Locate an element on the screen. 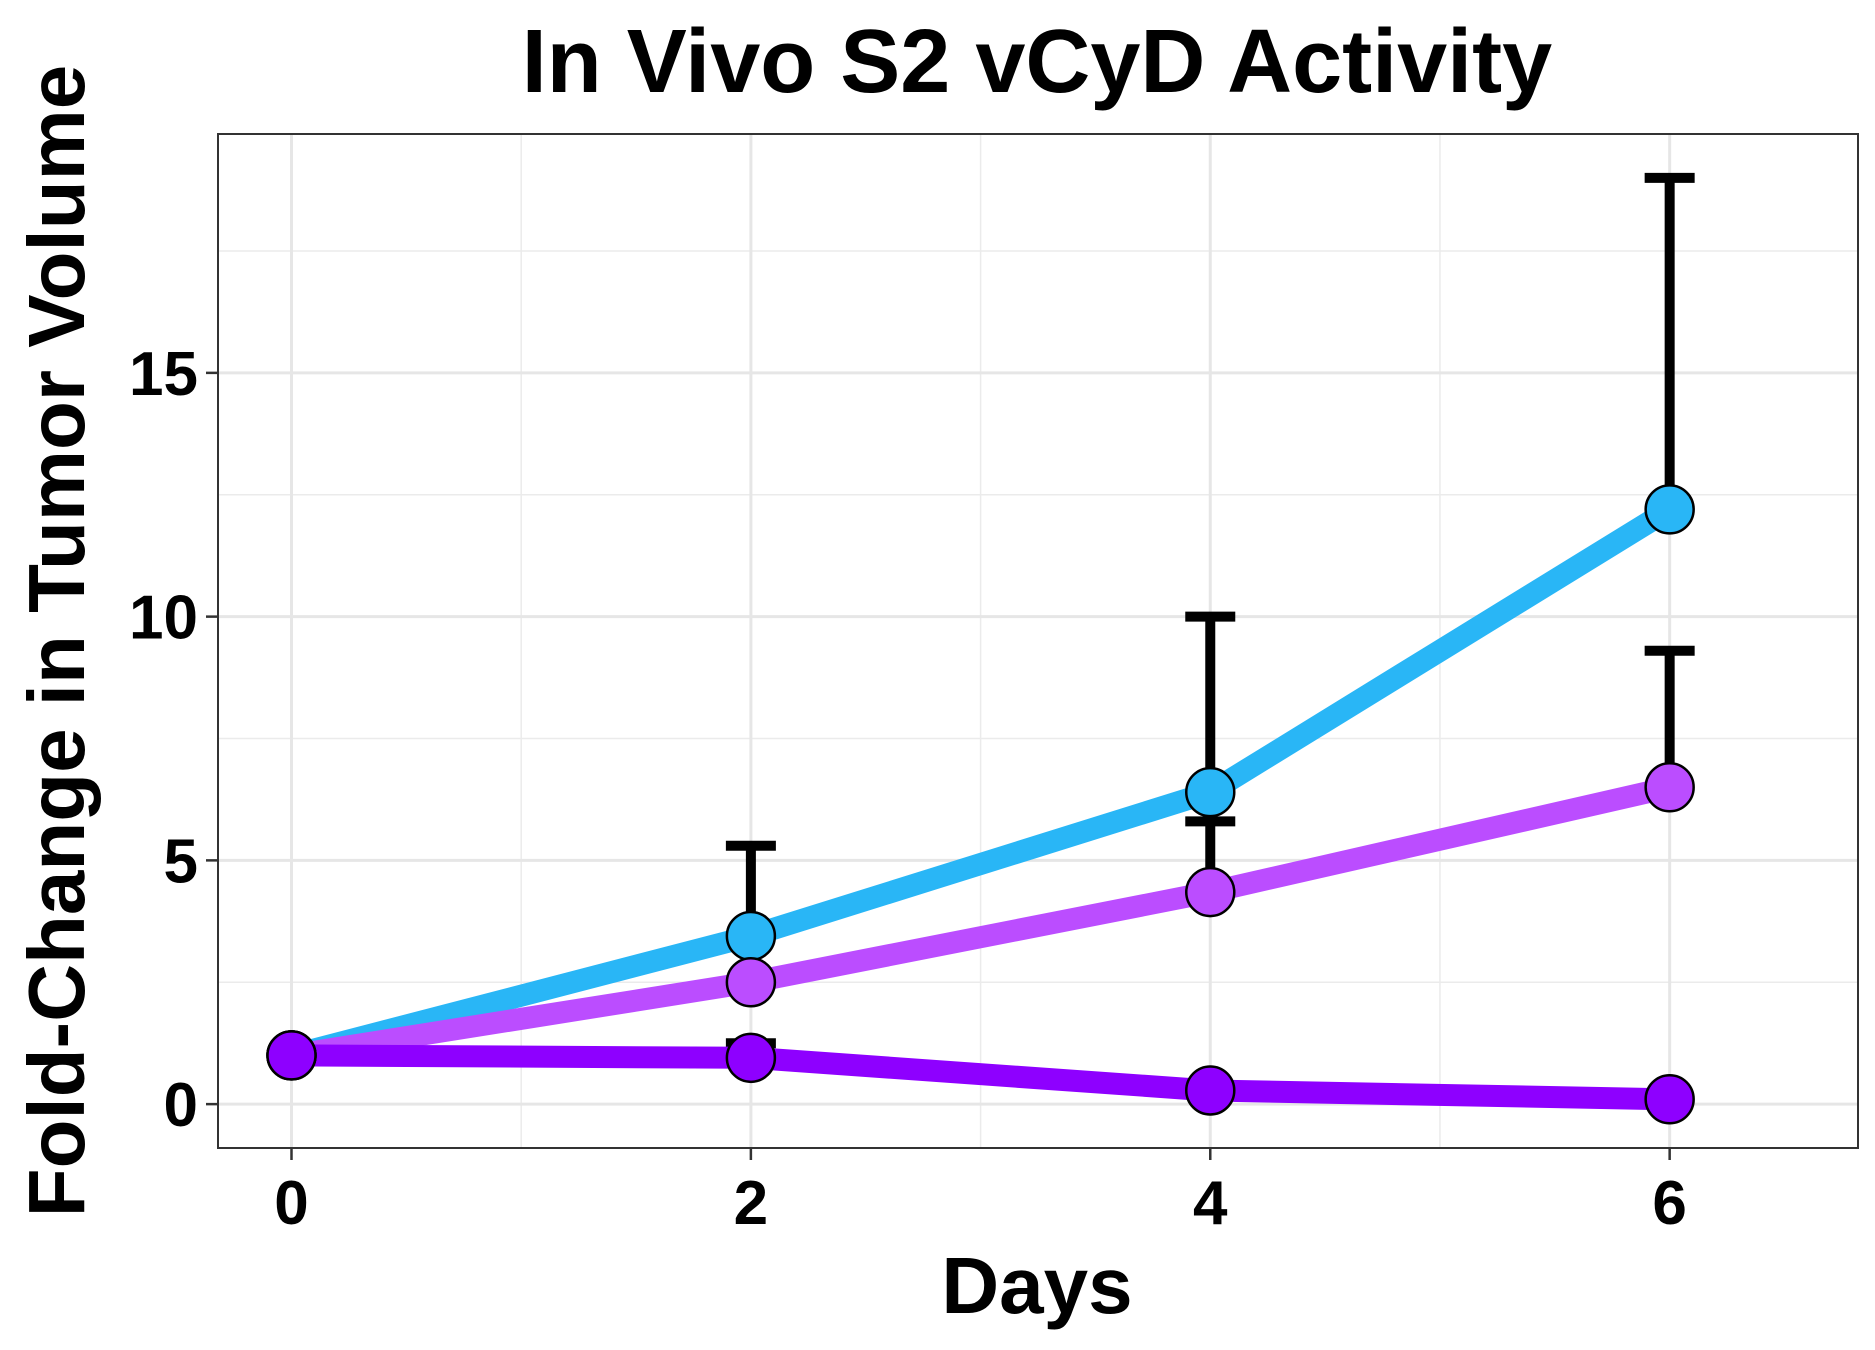 This screenshot has width=1875, height=1350. x-axis-title: Days is located at coordinates (1036, 1285).